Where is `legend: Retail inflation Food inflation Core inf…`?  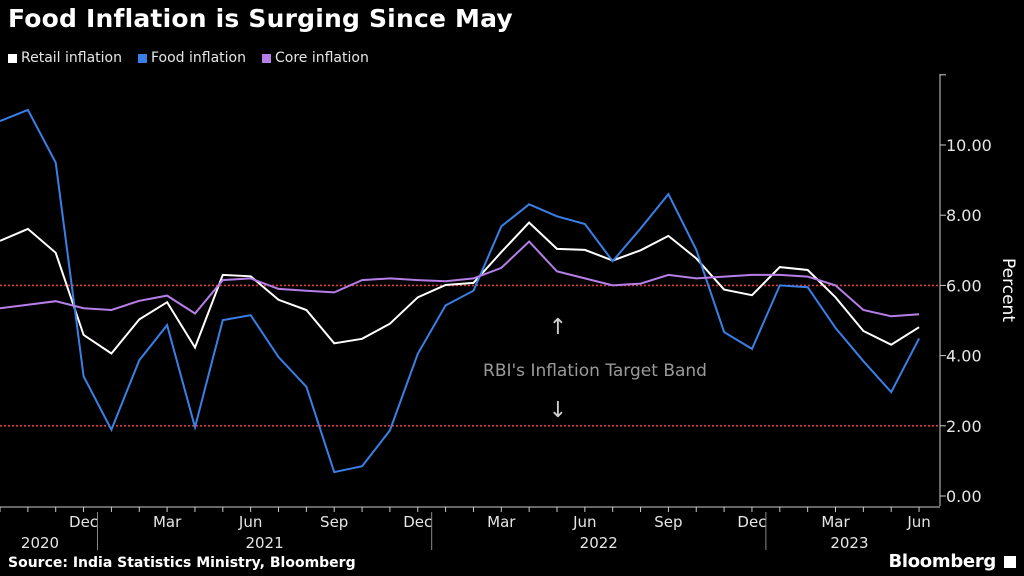 legend: Retail inflation Food inflation Core inf… is located at coordinates (188, 58).